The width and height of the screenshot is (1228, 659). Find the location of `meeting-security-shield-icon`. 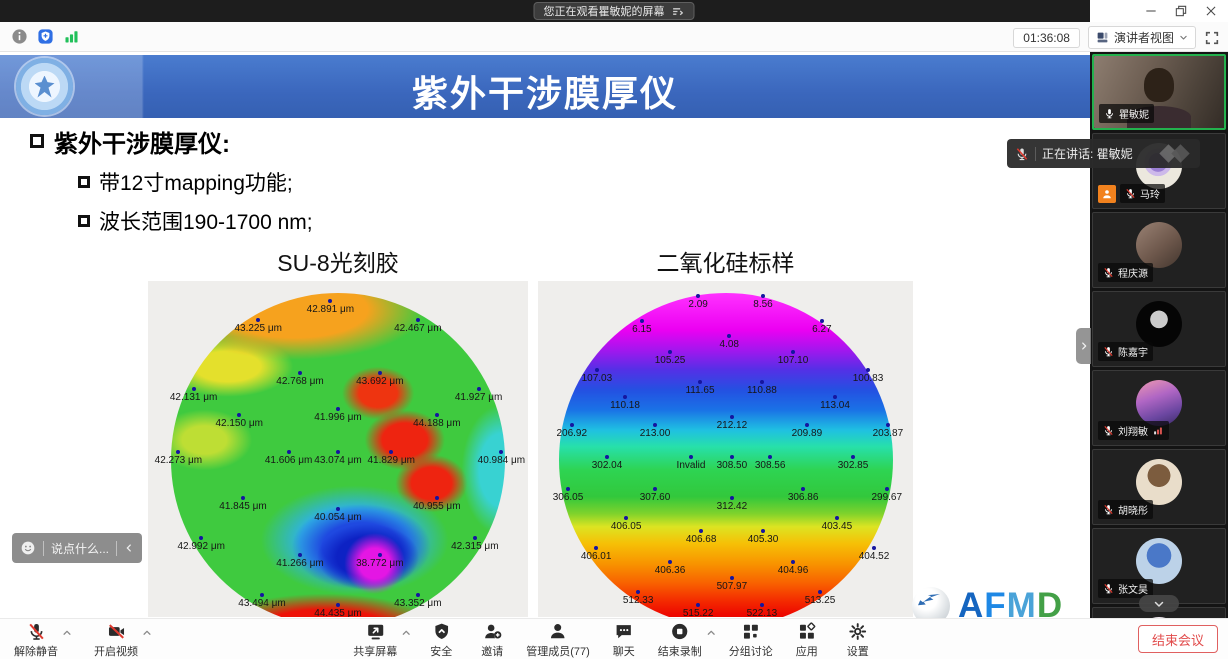

meeting-security-shield-icon is located at coordinates (45, 36).